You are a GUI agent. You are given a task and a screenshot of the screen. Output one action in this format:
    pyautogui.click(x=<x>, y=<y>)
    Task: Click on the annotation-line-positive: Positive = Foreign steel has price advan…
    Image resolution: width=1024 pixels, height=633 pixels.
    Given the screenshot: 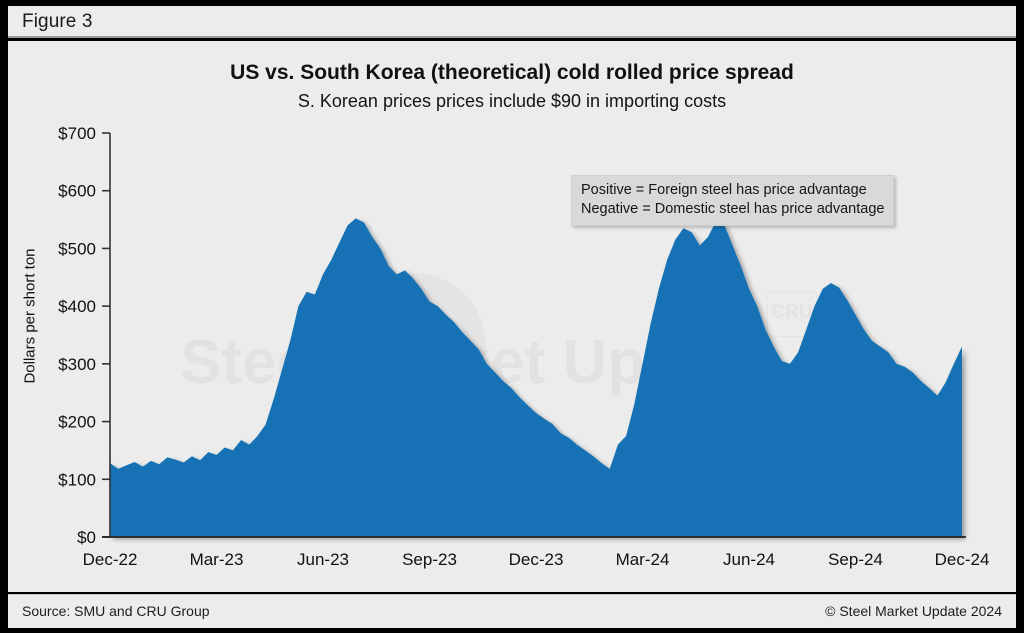 What is the action you would take?
    pyautogui.click(x=724, y=190)
    